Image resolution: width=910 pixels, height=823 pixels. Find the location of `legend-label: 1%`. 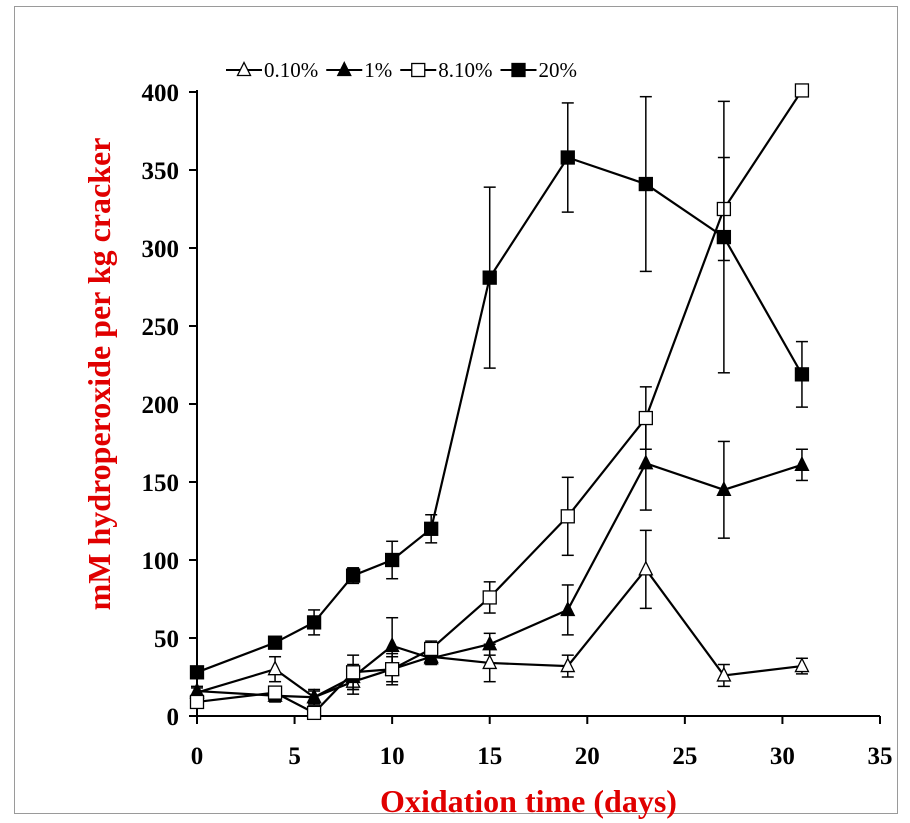

legend-label: 1% is located at coordinates (378, 70).